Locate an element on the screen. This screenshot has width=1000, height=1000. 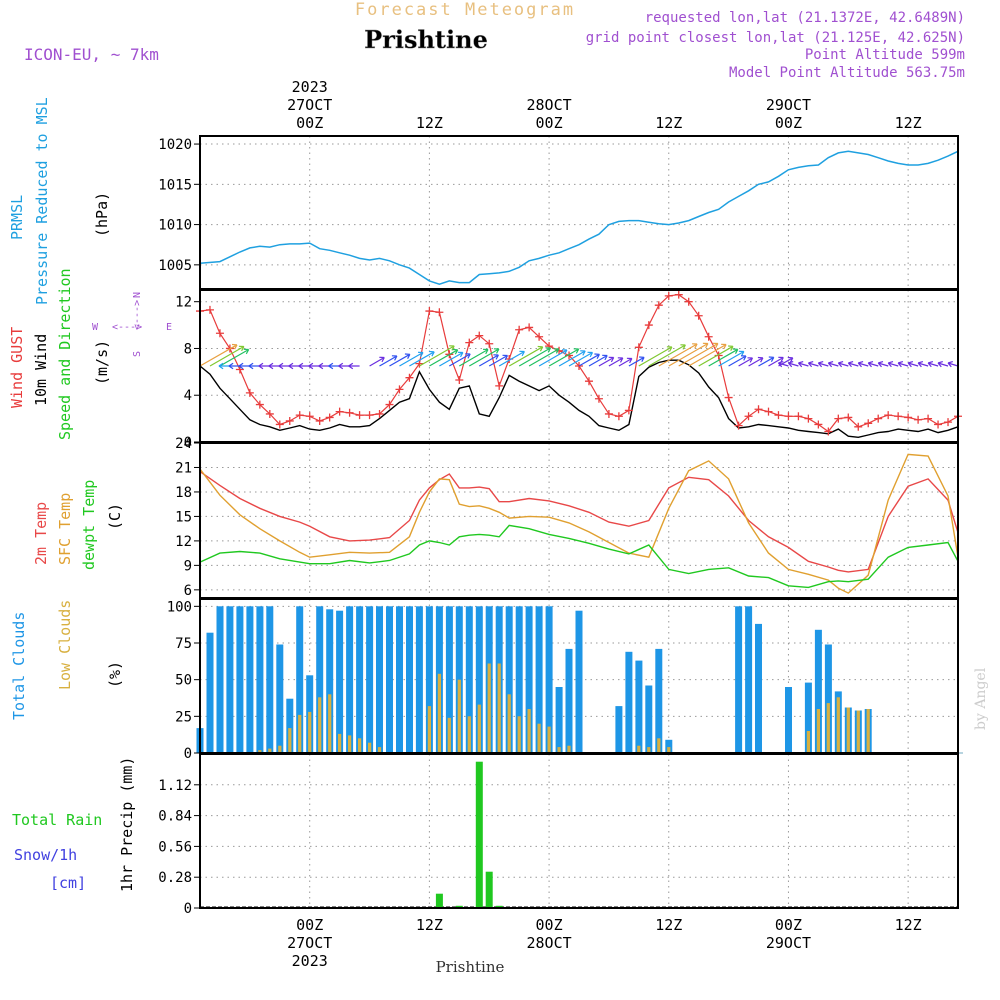
clouds-low-label: Low Clouds is located at coordinates (65, 645).